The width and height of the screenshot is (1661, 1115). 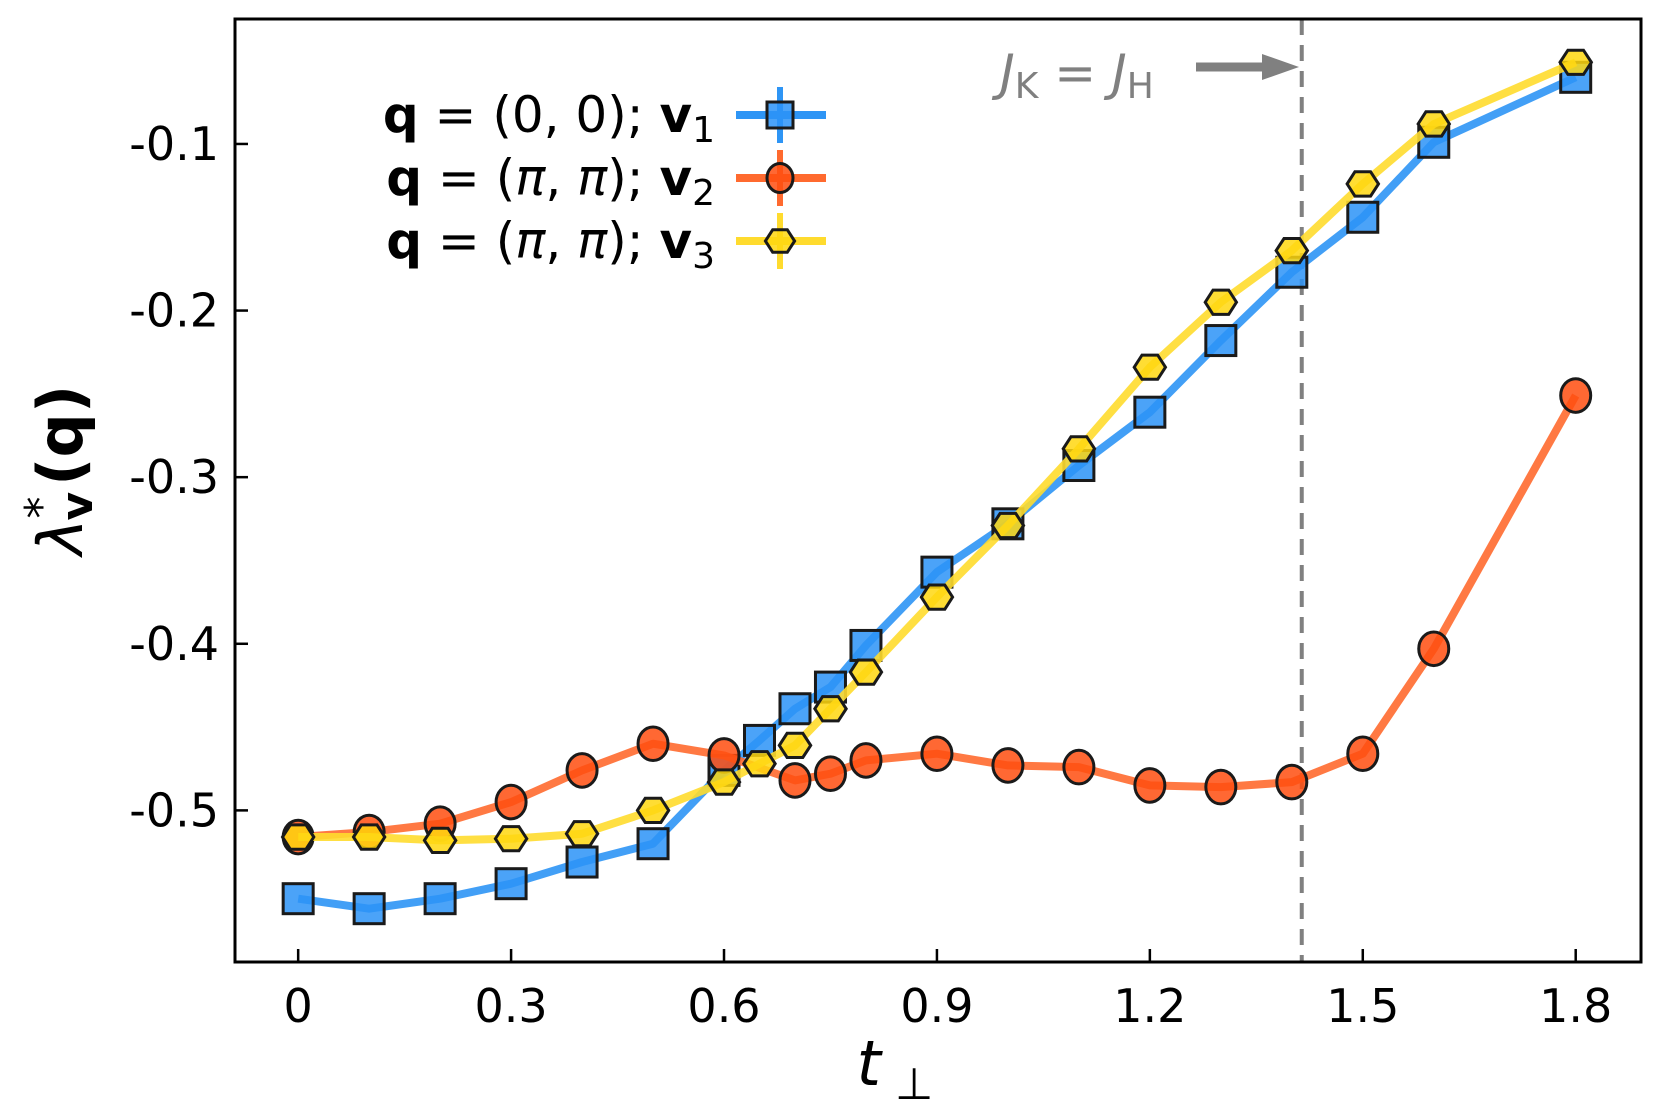 What do you see at coordinates (174, 810) in the screenshot?
I see `y-tick-label: -0.5` at bounding box center [174, 810].